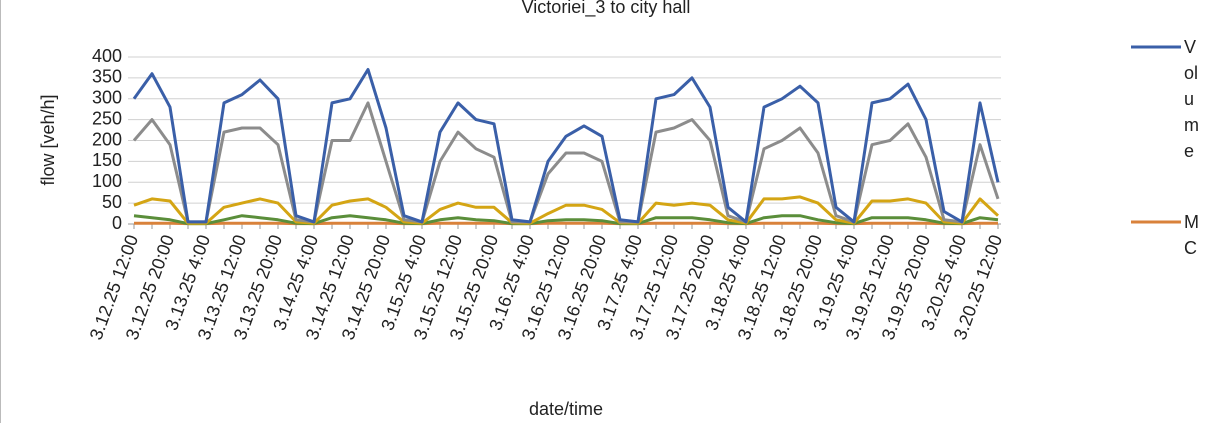 The height and width of the screenshot is (423, 1210). Describe the element at coordinates (107, 56) in the screenshot. I see `y-tick-label: 400` at that location.